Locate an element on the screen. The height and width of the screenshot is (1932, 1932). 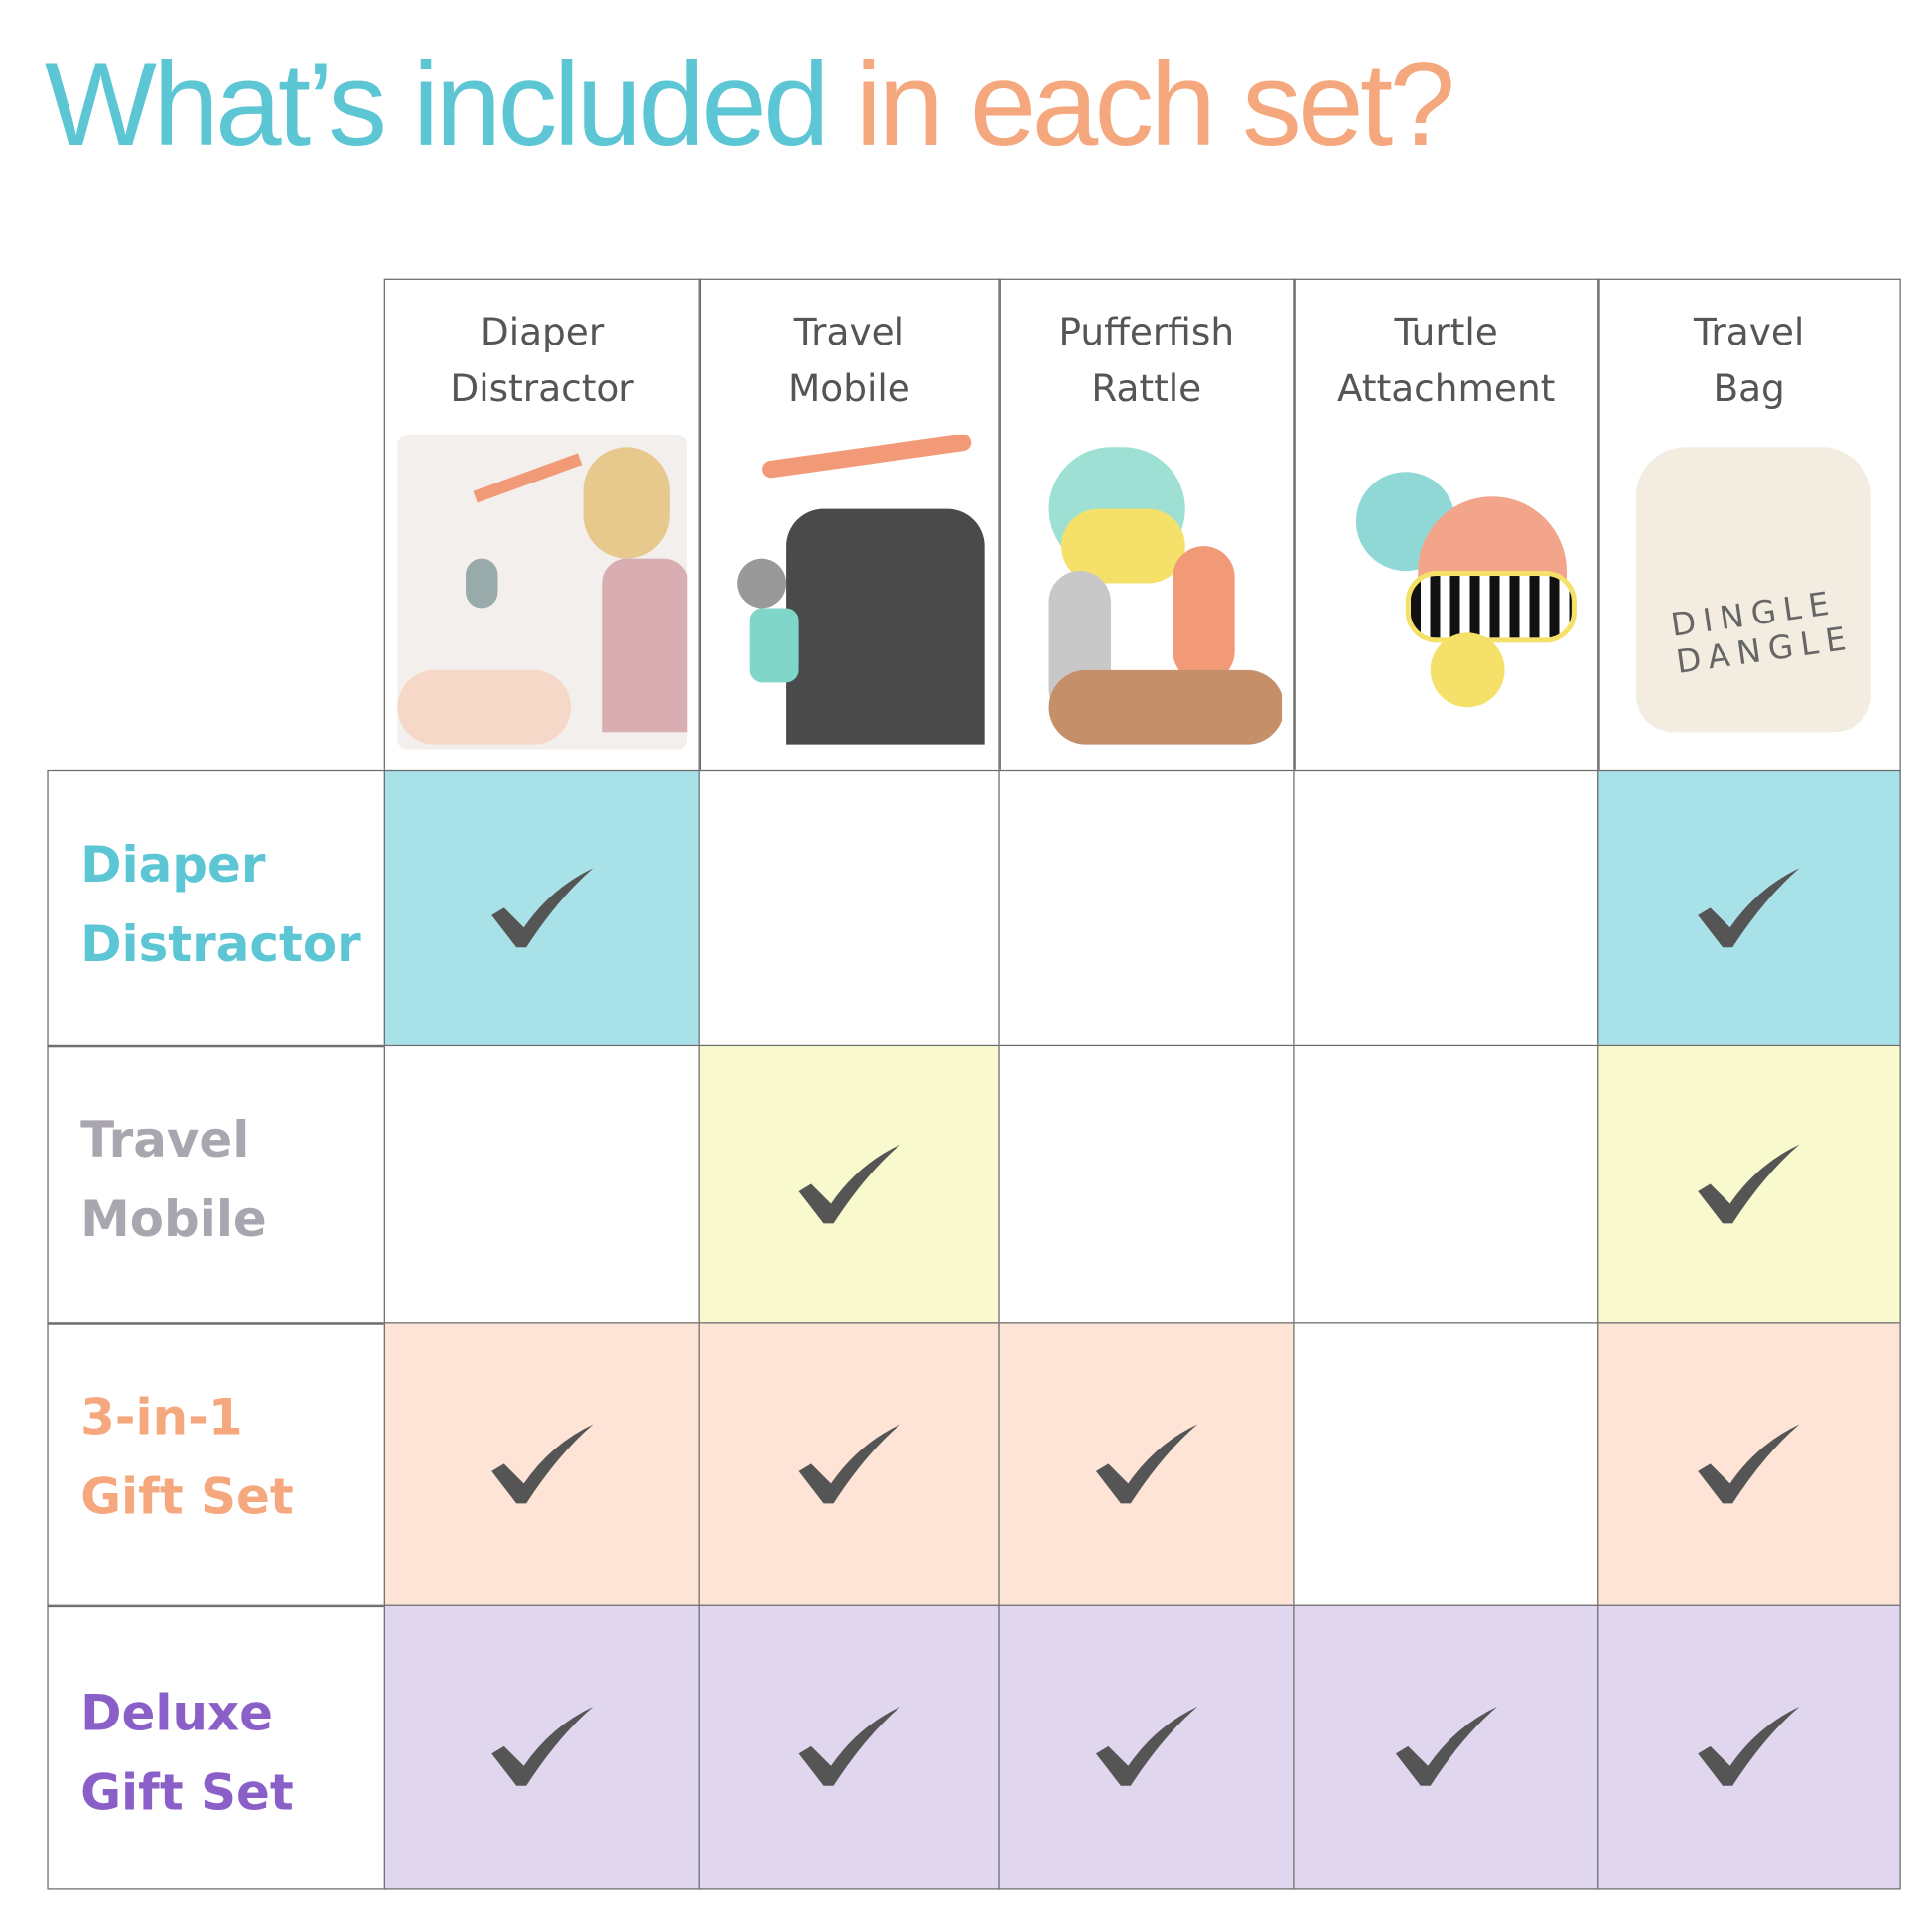
product-image-pufferfish-rattle is located at coordinates (1147, 592).